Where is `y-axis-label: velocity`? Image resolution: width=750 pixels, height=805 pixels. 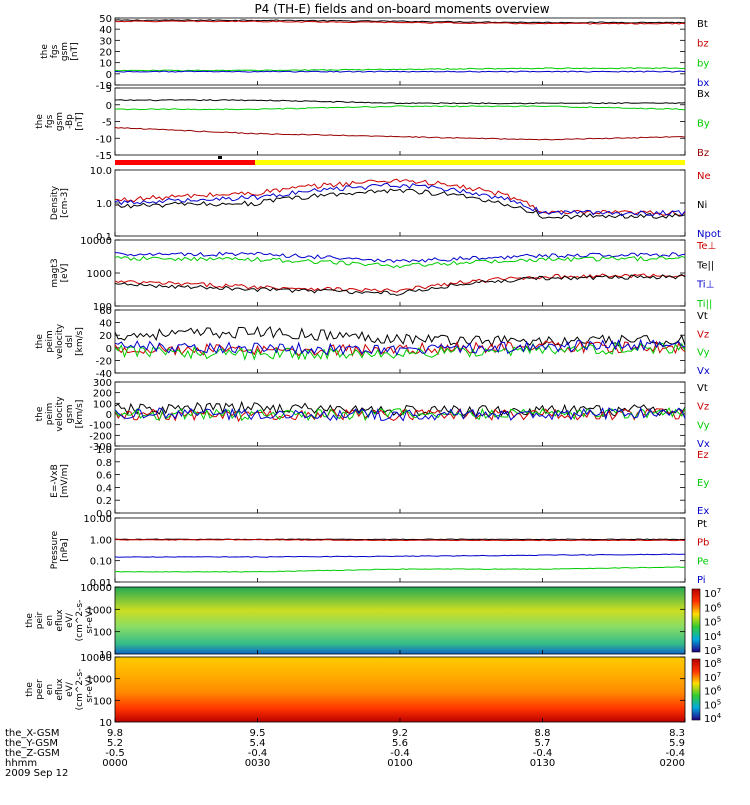
y-axis-label: velocity is located at coordinates (60, 414).